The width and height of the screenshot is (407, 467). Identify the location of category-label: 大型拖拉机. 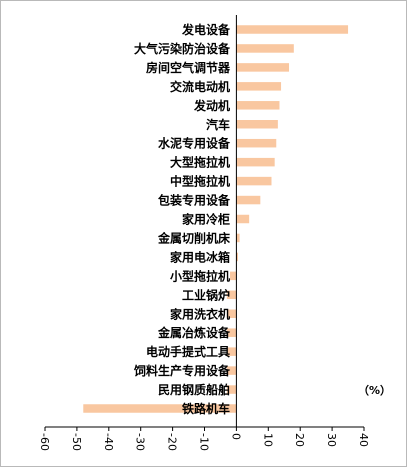
(200, 162).